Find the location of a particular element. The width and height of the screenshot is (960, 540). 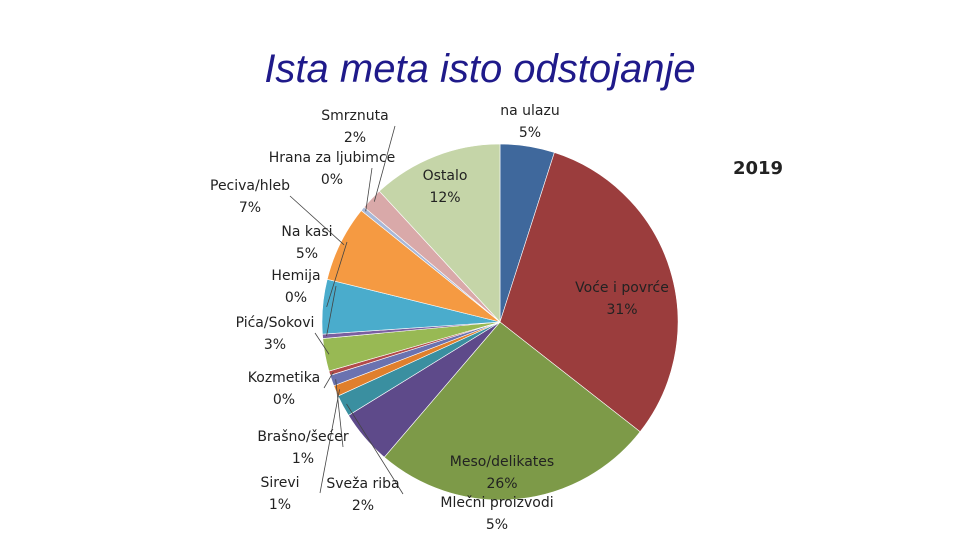

slice-label: Ostalo is located at coordinates (445, 176).